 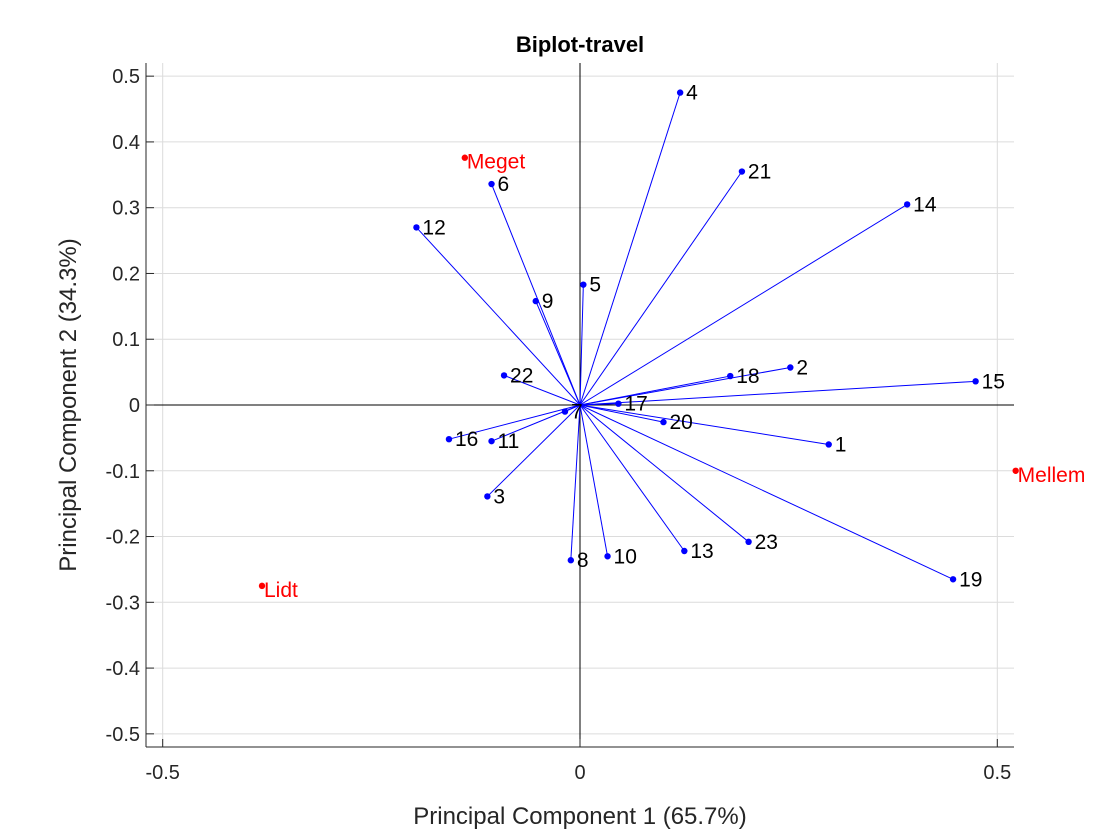 I want to click on vector-label-16: 16, so click(x=466, y=439).